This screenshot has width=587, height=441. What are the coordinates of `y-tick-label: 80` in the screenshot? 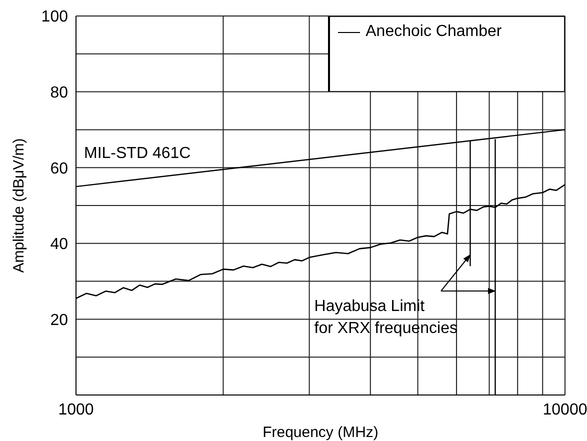 It's located at (59, 93).